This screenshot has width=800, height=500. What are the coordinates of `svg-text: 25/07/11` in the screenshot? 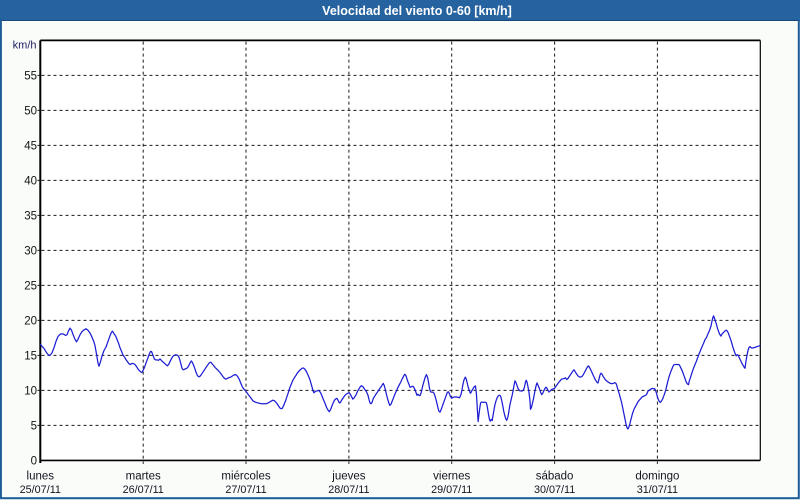 It's located at (40, 490).